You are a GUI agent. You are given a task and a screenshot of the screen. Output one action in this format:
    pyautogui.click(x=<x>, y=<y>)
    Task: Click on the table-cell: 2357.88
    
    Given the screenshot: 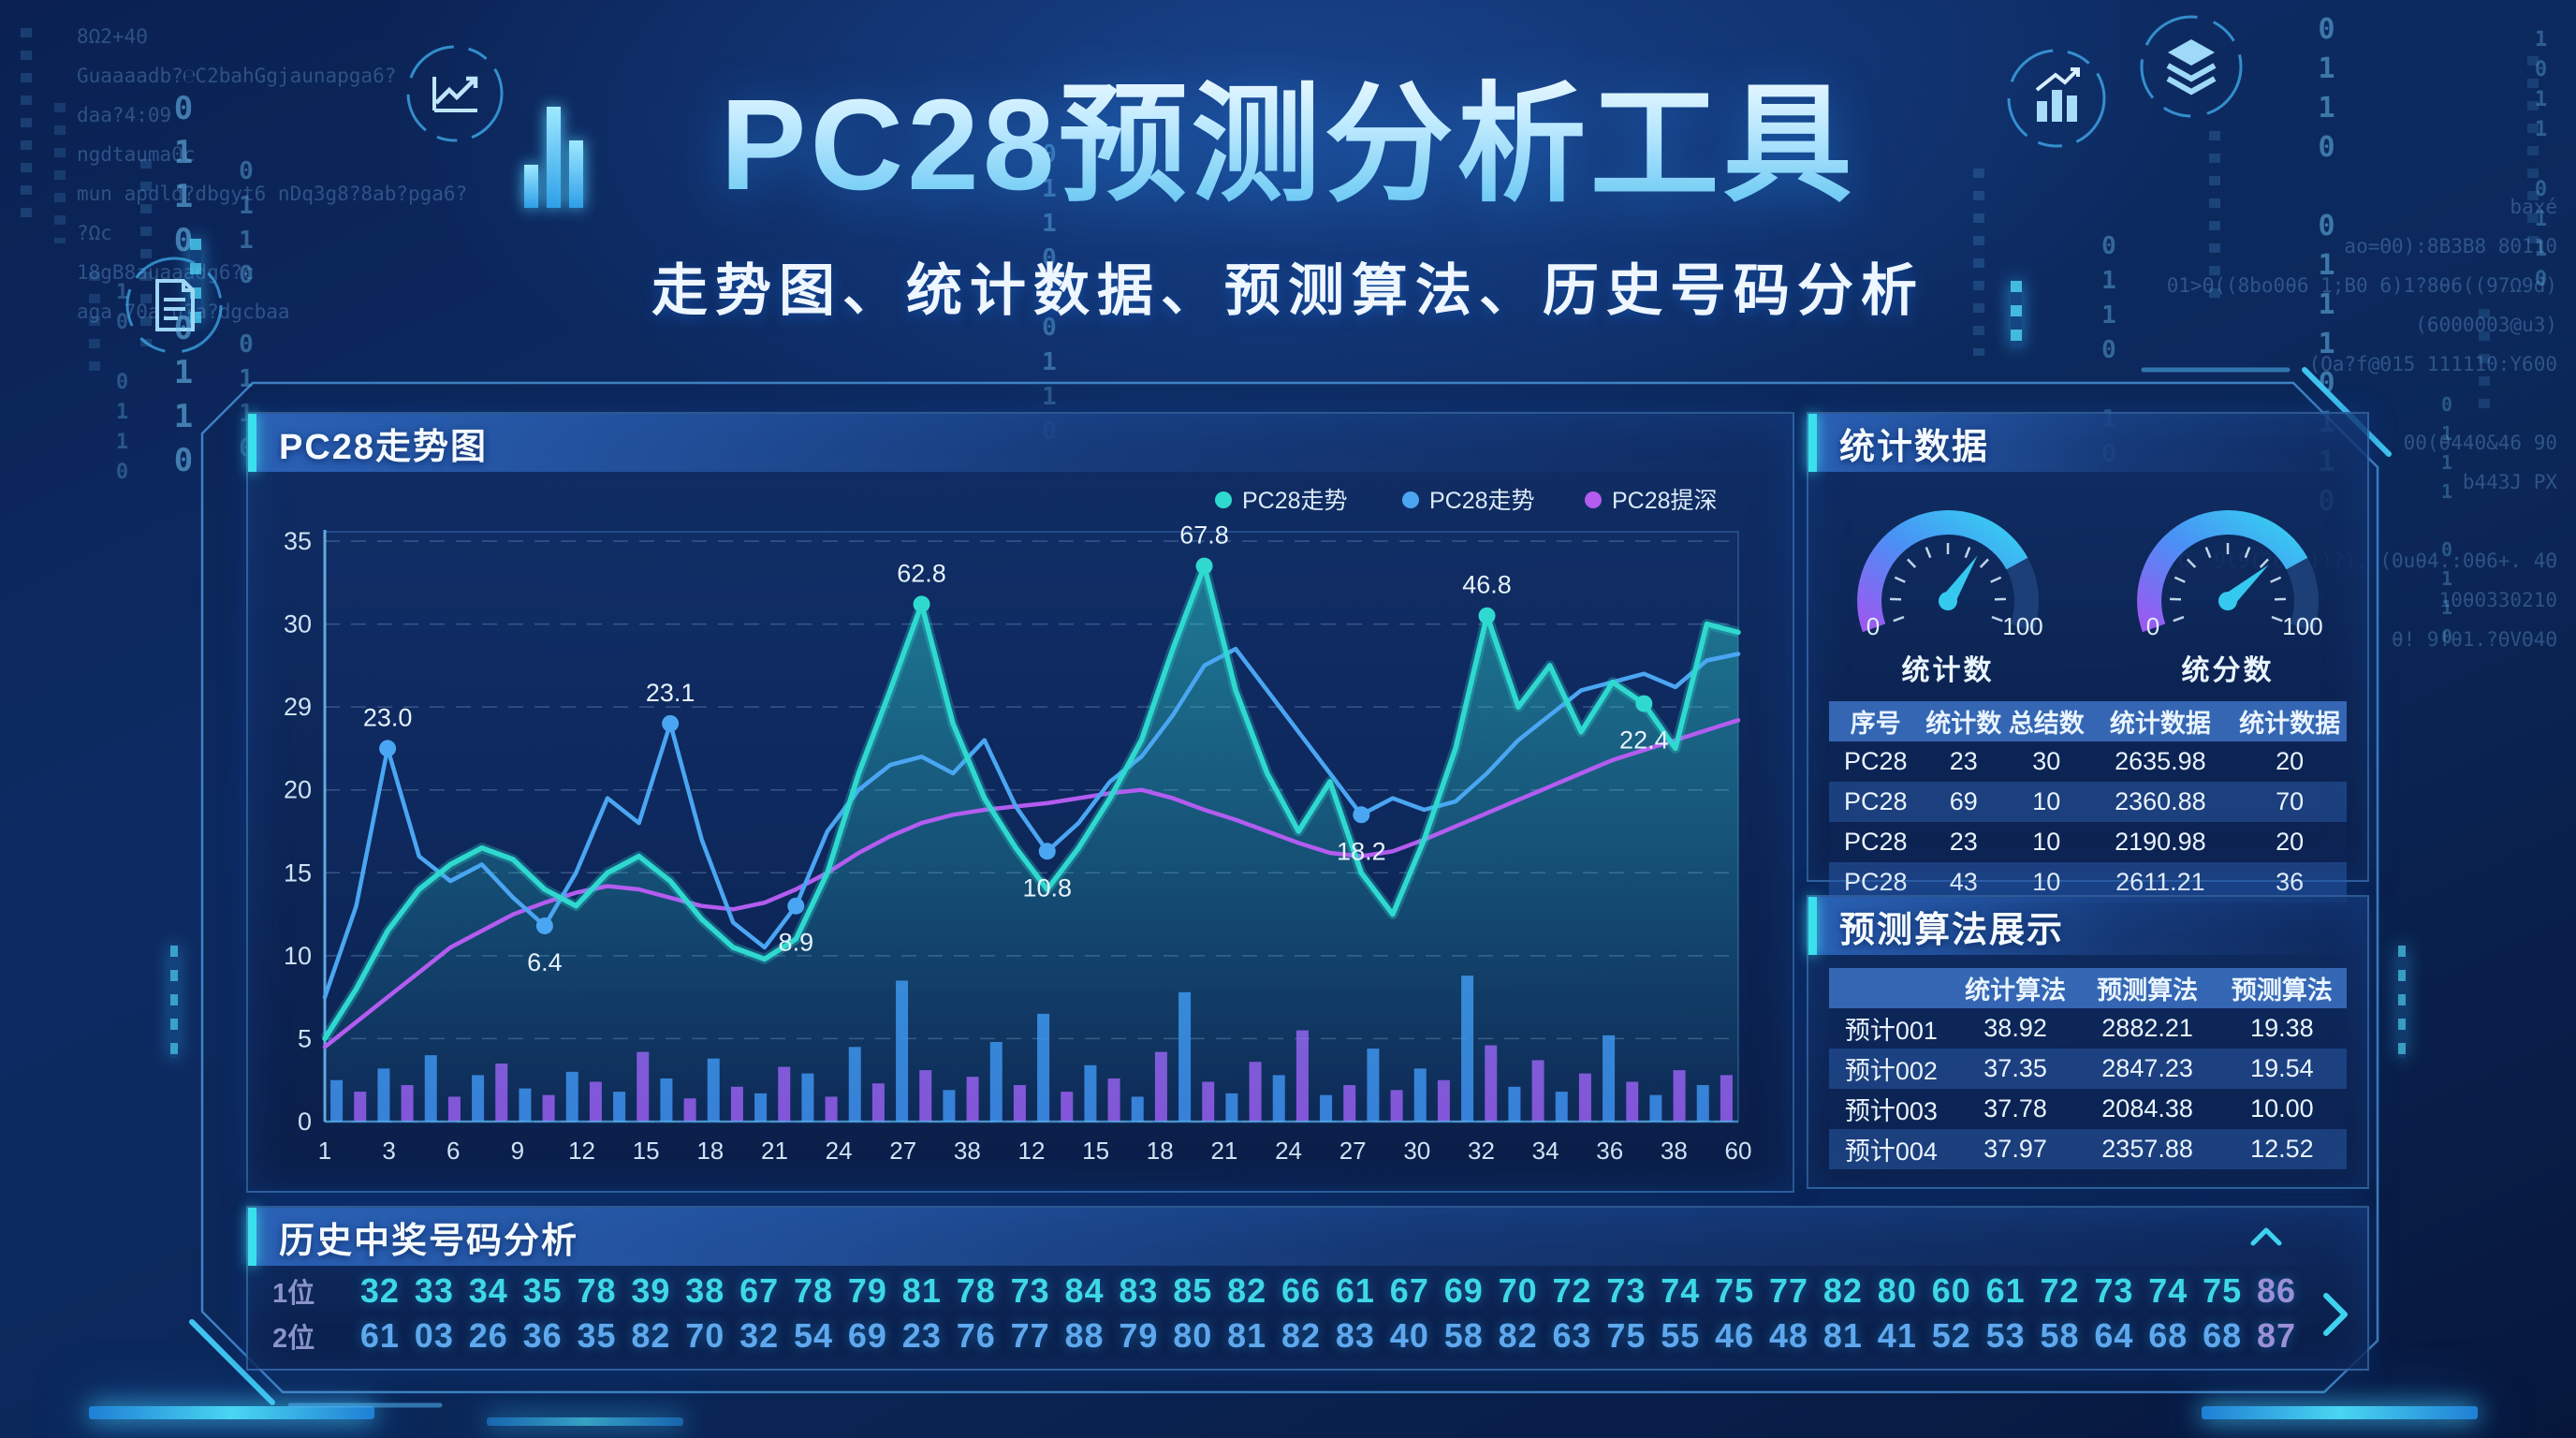 What is the action you would take?
    pyautogui.click(x=2147, y=1149)
    